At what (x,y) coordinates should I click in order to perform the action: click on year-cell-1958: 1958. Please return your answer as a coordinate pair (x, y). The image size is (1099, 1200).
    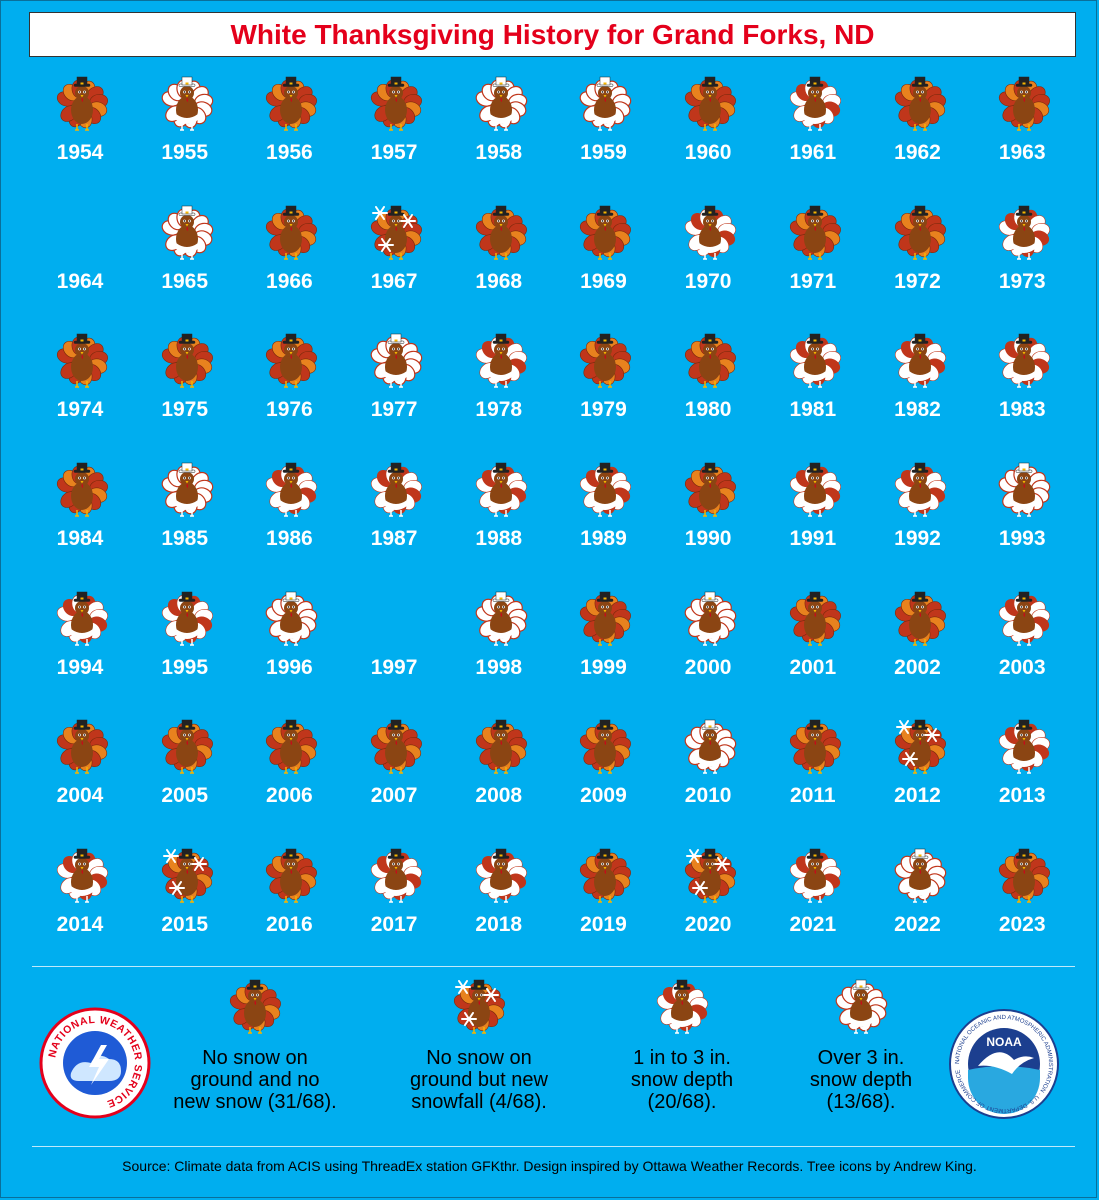
    Looking at the image, I should click on (499, 138).